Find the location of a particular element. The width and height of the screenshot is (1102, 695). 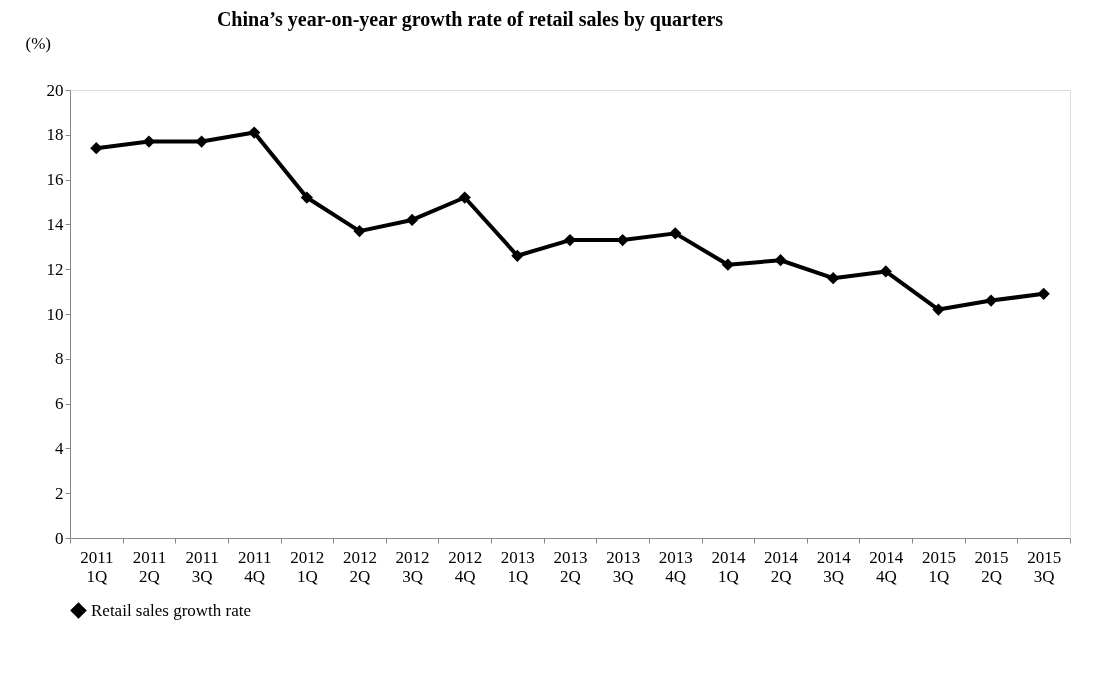

x-tick-label: 2013 2Q is located at coordinates (570, 566).